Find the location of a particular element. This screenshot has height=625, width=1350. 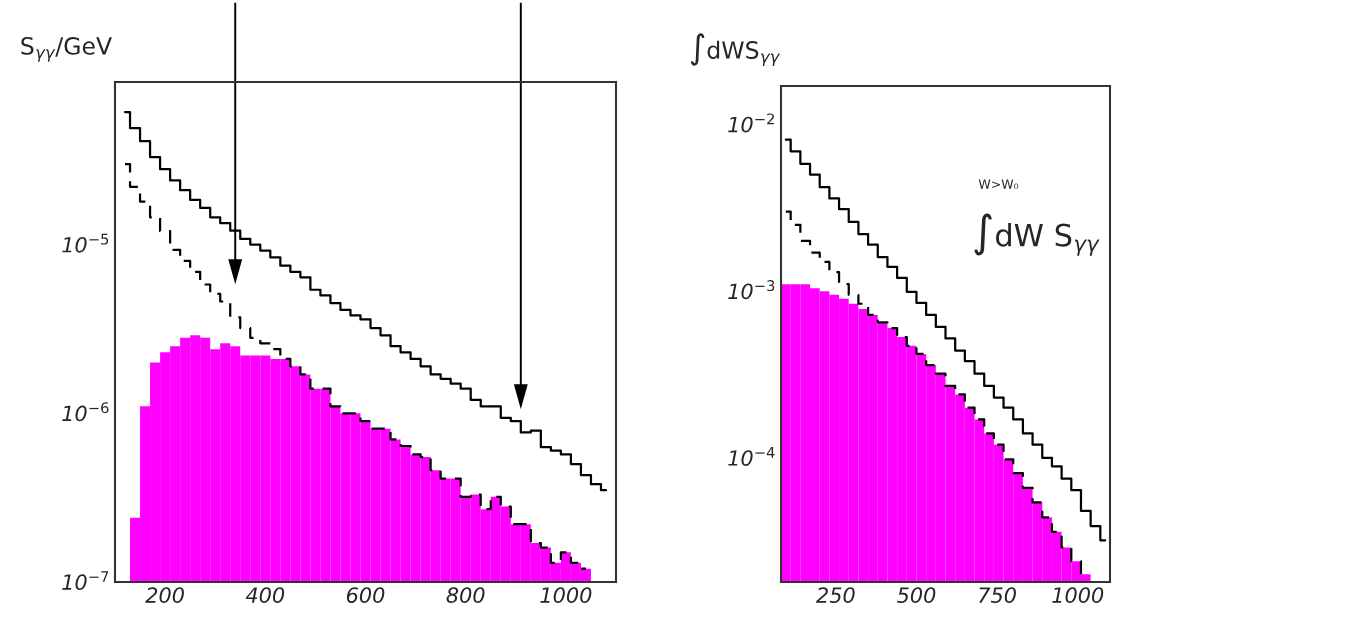

x-tick-label: 500 is located at coordinates (916, 595).